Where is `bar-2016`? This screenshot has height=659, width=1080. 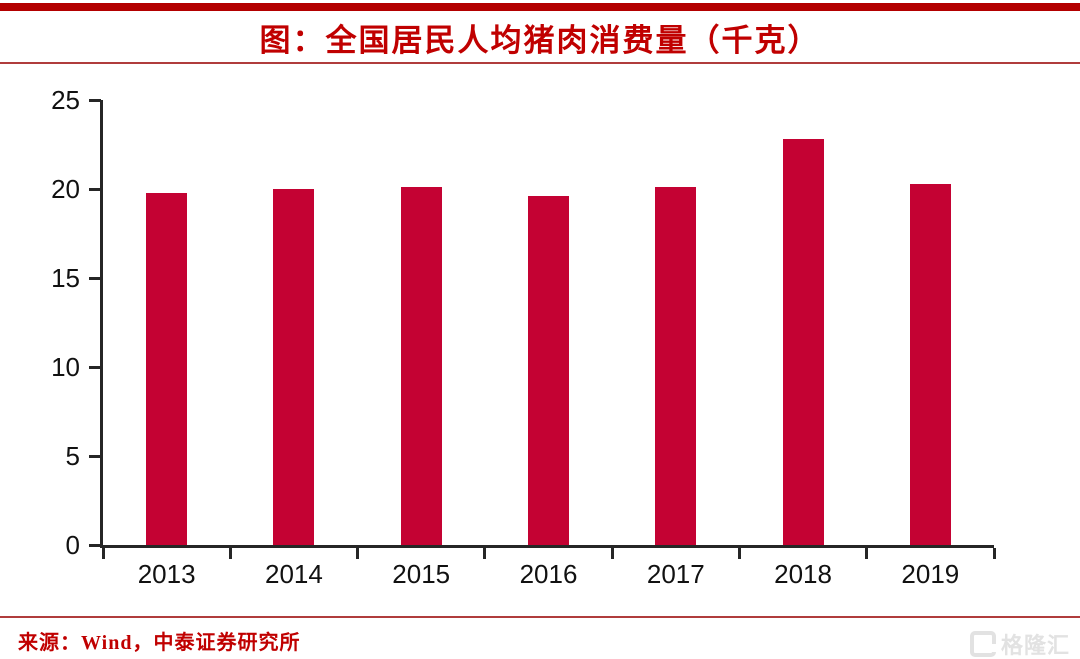
bar-2016 is located at coordinates (548, 370).